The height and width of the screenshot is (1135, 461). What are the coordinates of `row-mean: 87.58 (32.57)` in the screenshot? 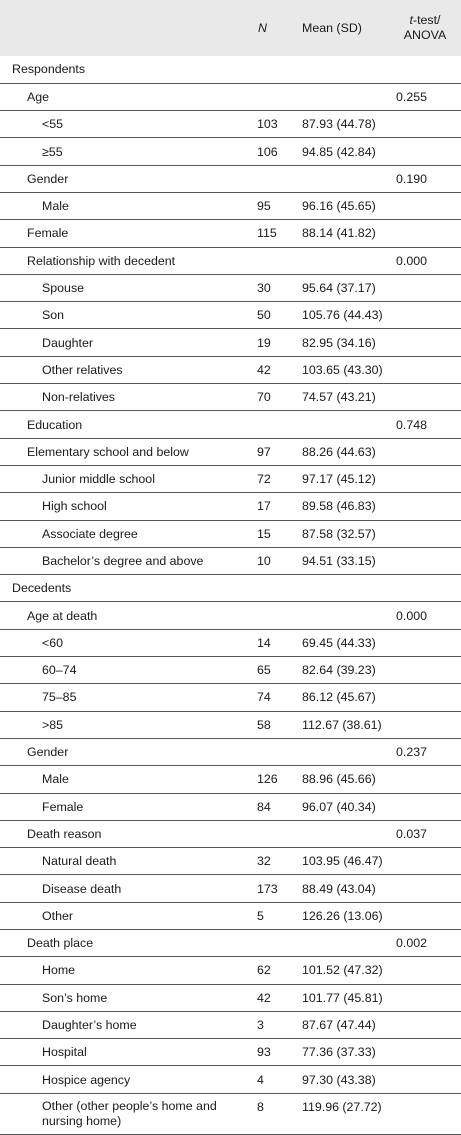 It's located at (346, 534).